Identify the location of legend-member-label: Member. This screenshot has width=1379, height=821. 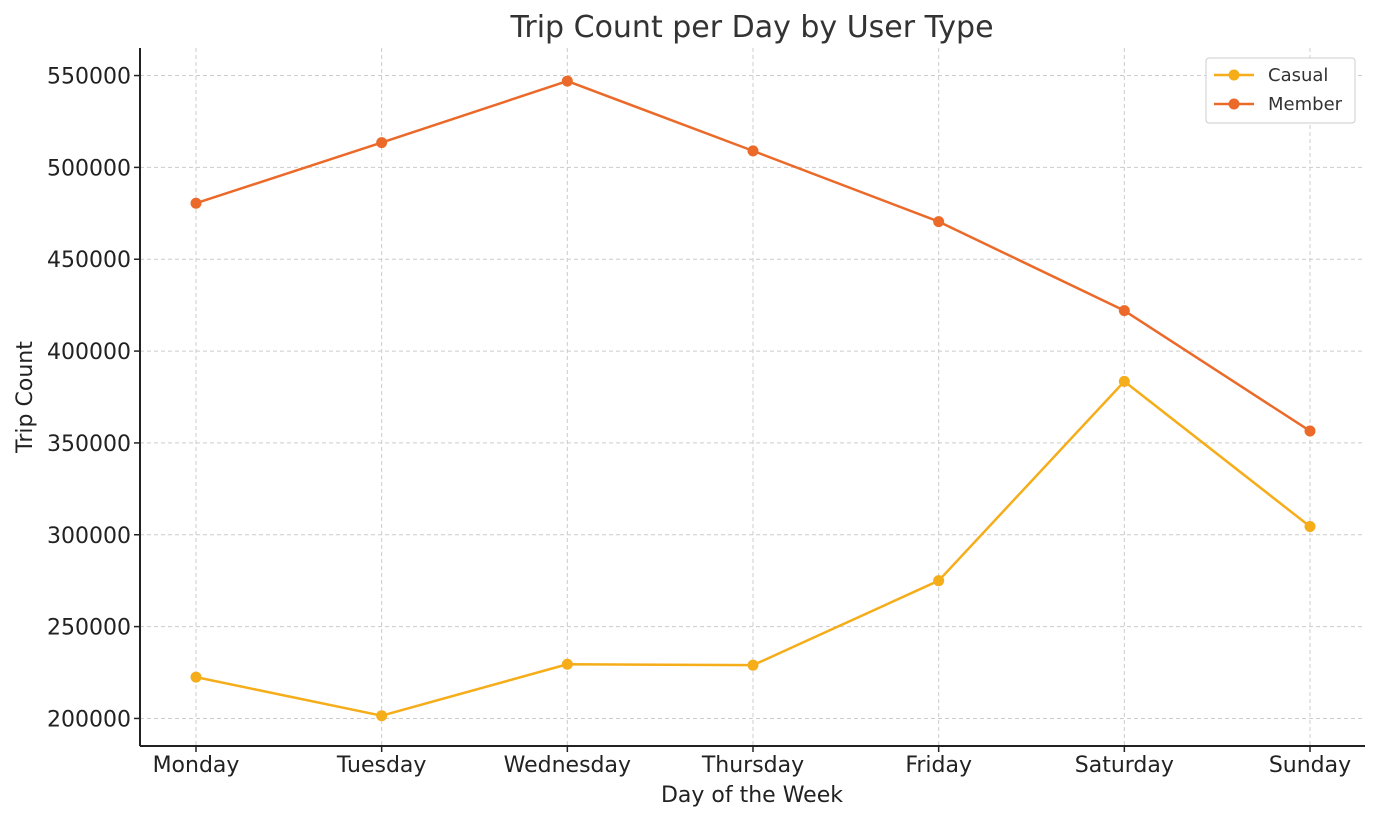
(1305, 104).